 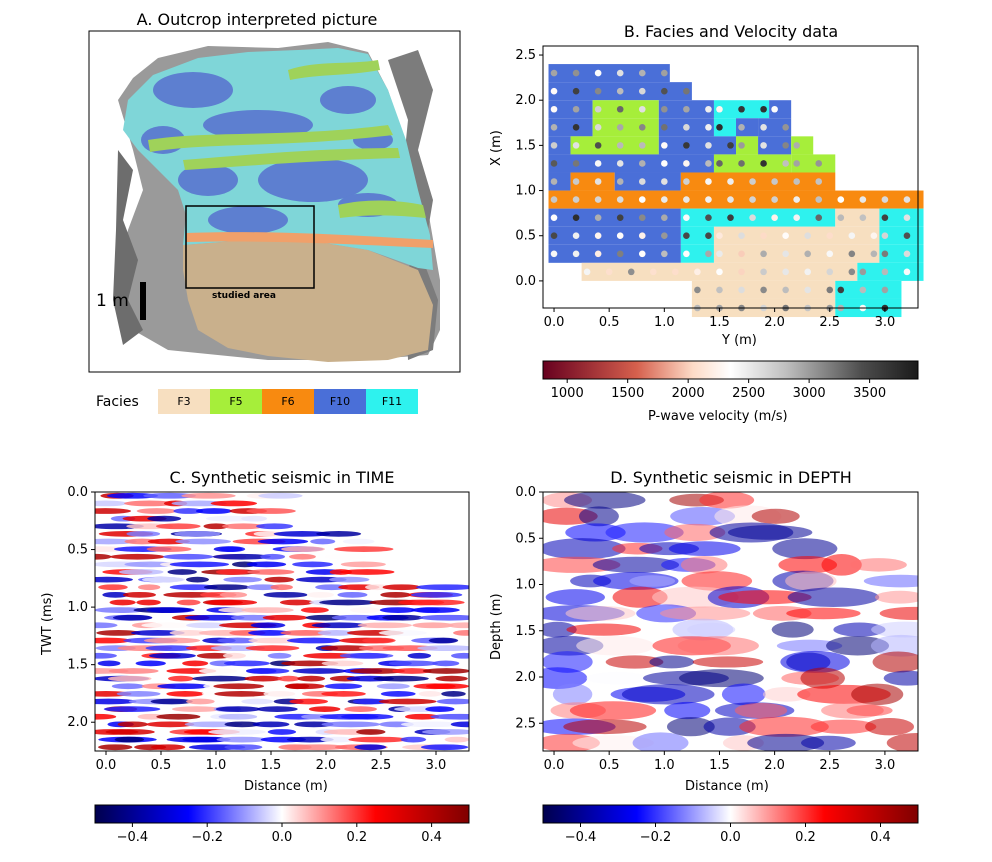 What do you see at coordinates (752, 163) in the screenshot?
I see `facies-cell-f5` at bounding box center [752, 163].